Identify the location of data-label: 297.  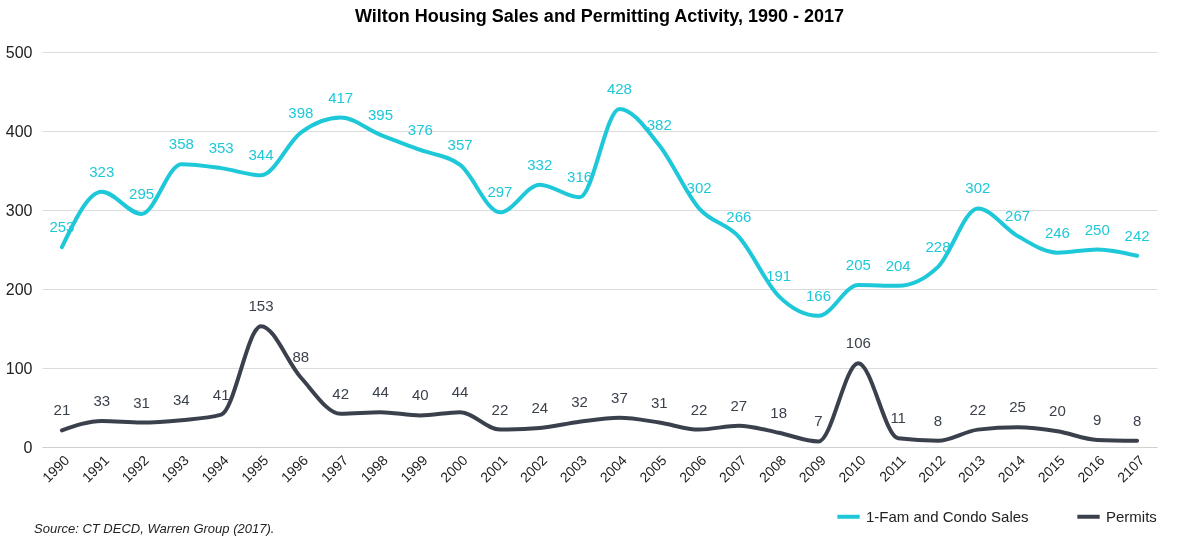
(500, 192).